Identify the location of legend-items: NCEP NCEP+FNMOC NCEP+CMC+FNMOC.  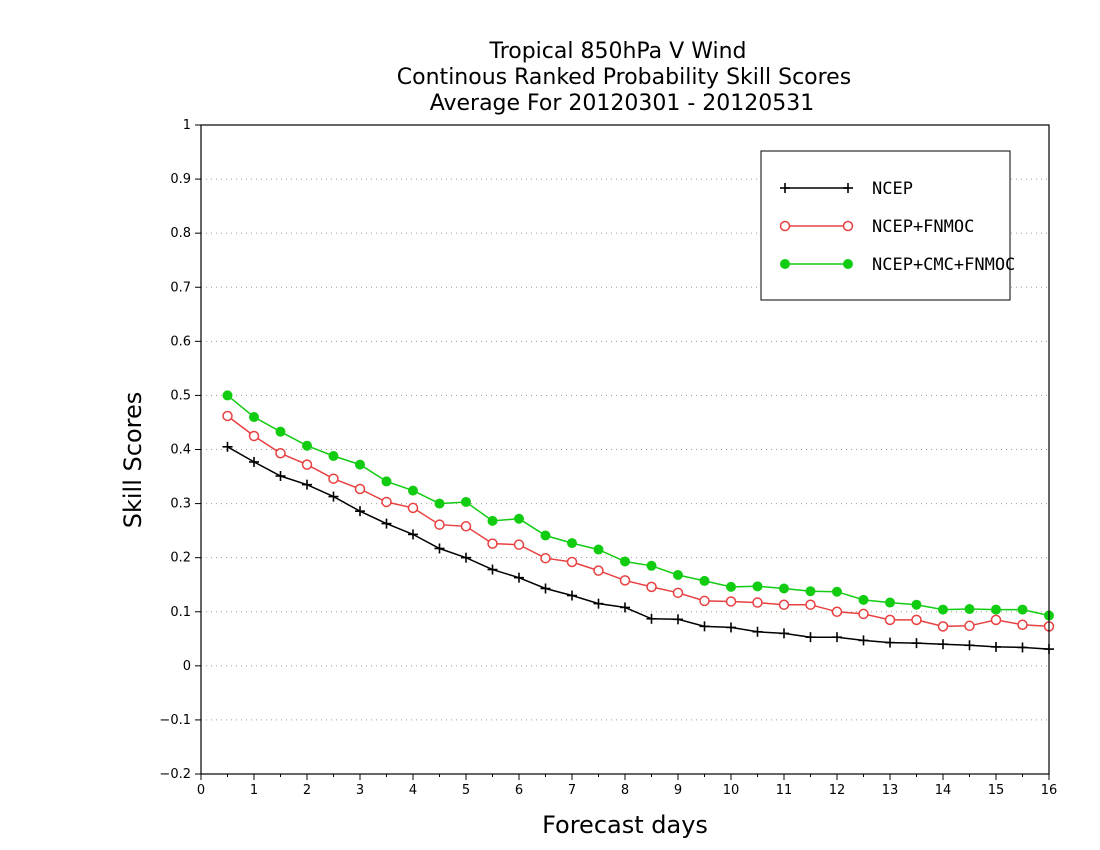
(897, 227).